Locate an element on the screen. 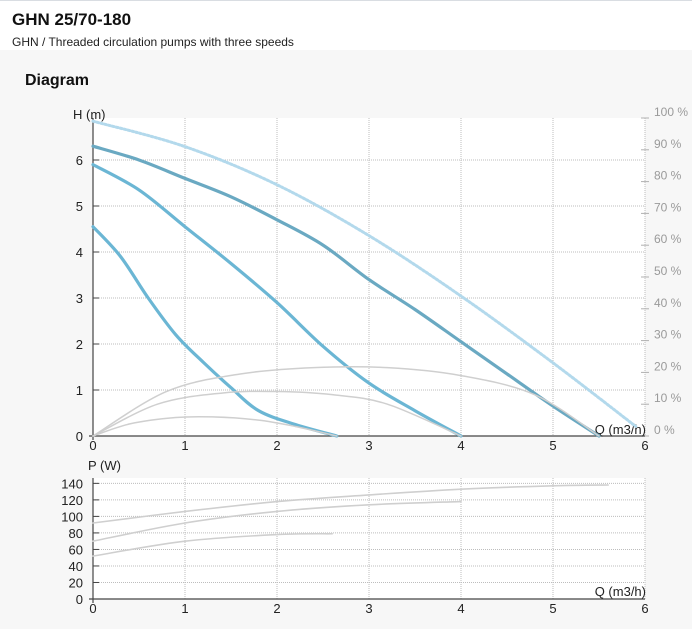  diagram-heading: Diagram is located at coordinates (57, 80).